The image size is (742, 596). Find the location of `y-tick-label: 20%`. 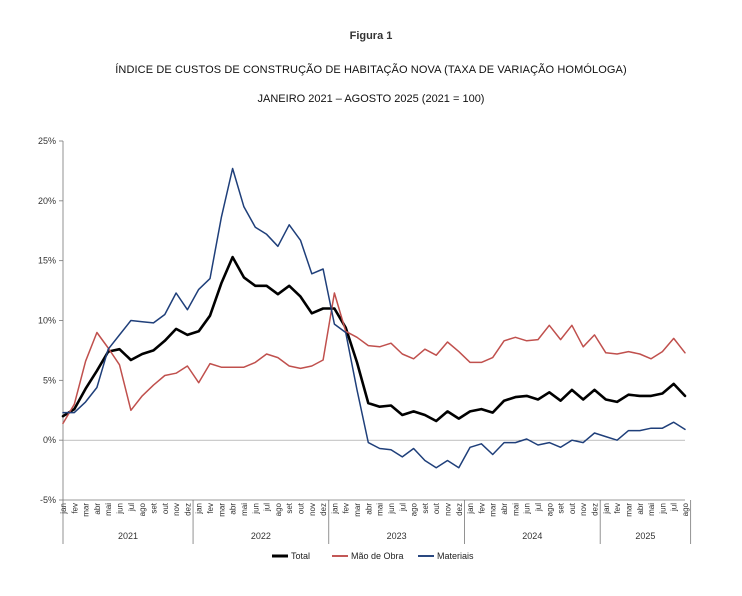

y-tick-label: 20% is located at coordinates (47, 201).